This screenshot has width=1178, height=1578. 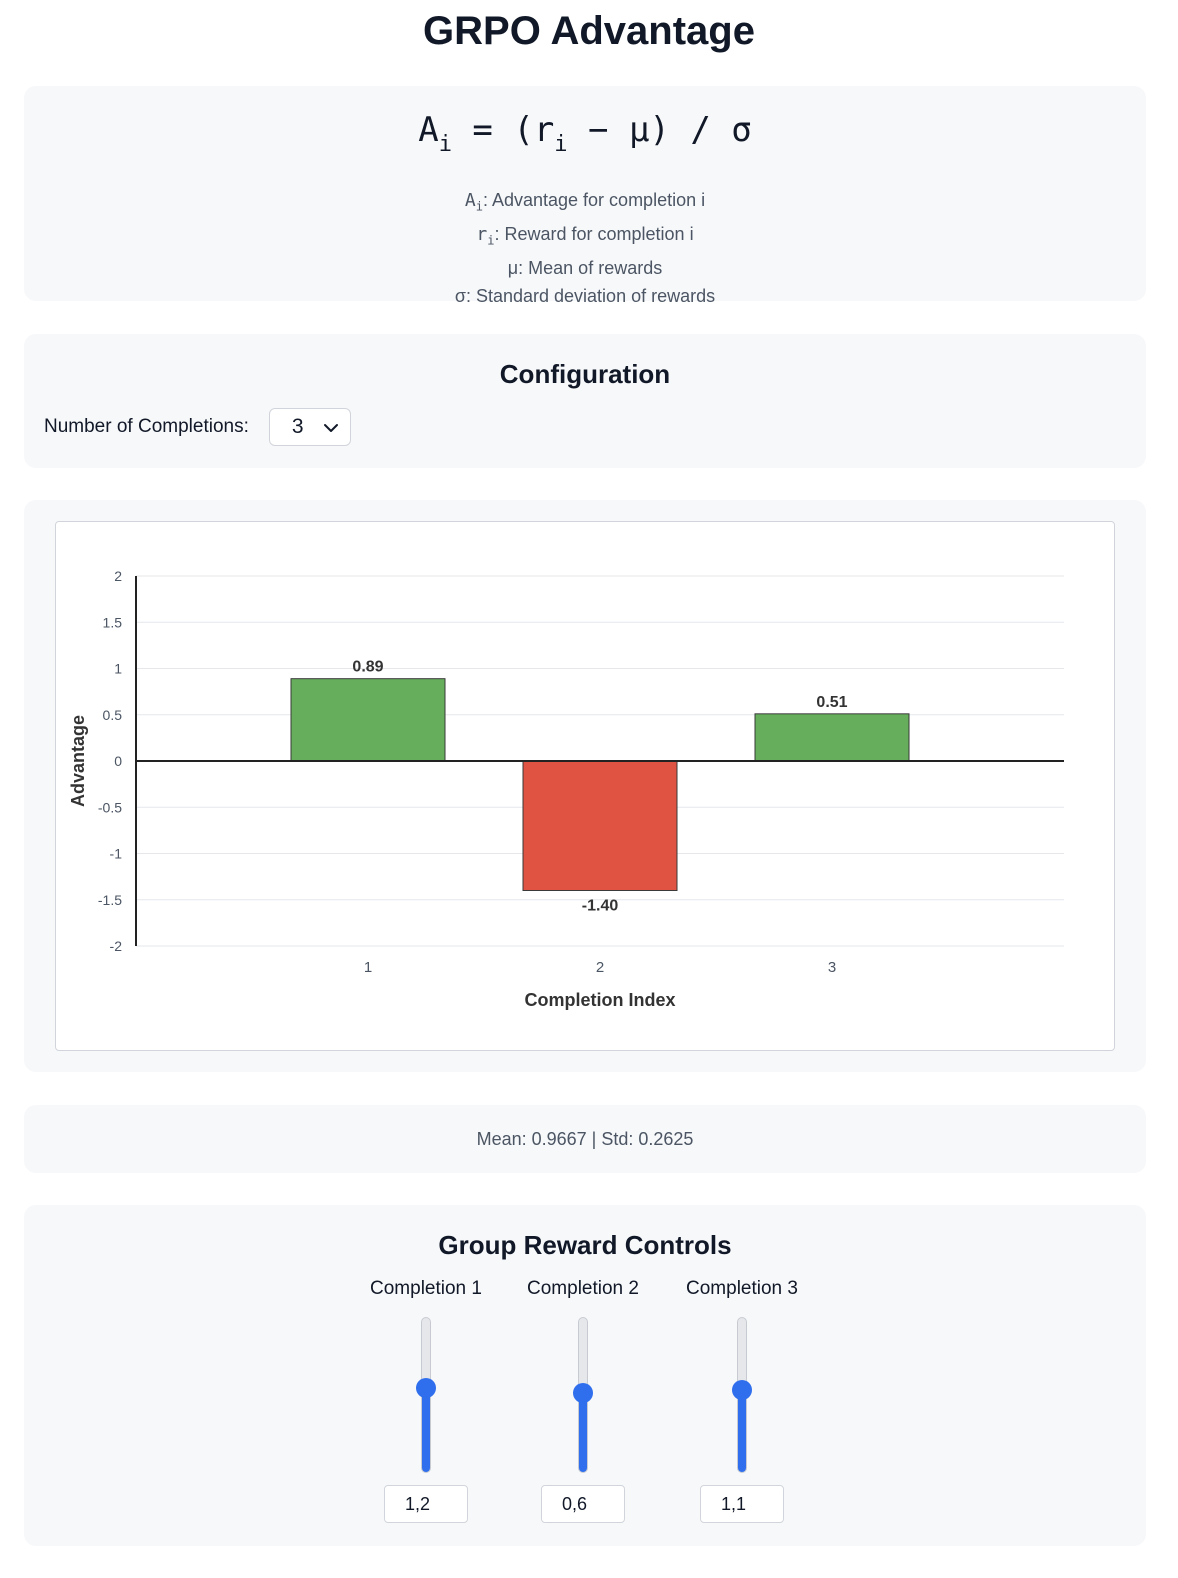 I want to click on completion-2-slider, so click(x=583, y=1395).